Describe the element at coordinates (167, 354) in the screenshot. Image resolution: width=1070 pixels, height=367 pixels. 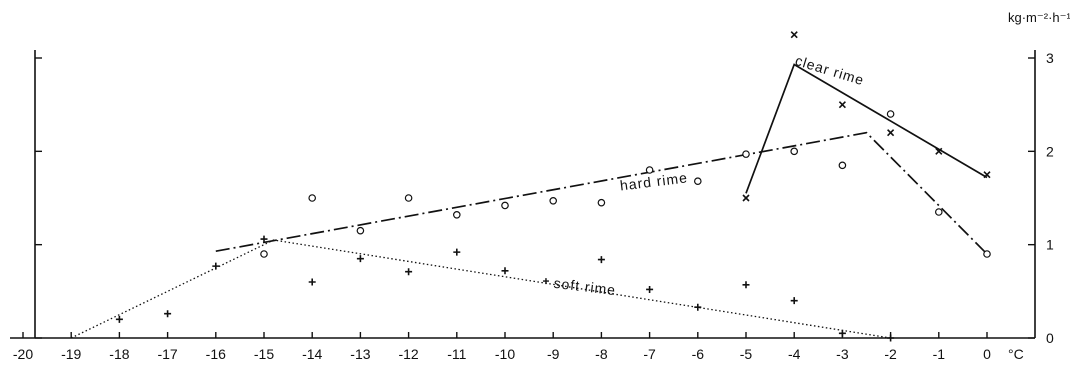
I see `x-tick-label: -17` at that location.